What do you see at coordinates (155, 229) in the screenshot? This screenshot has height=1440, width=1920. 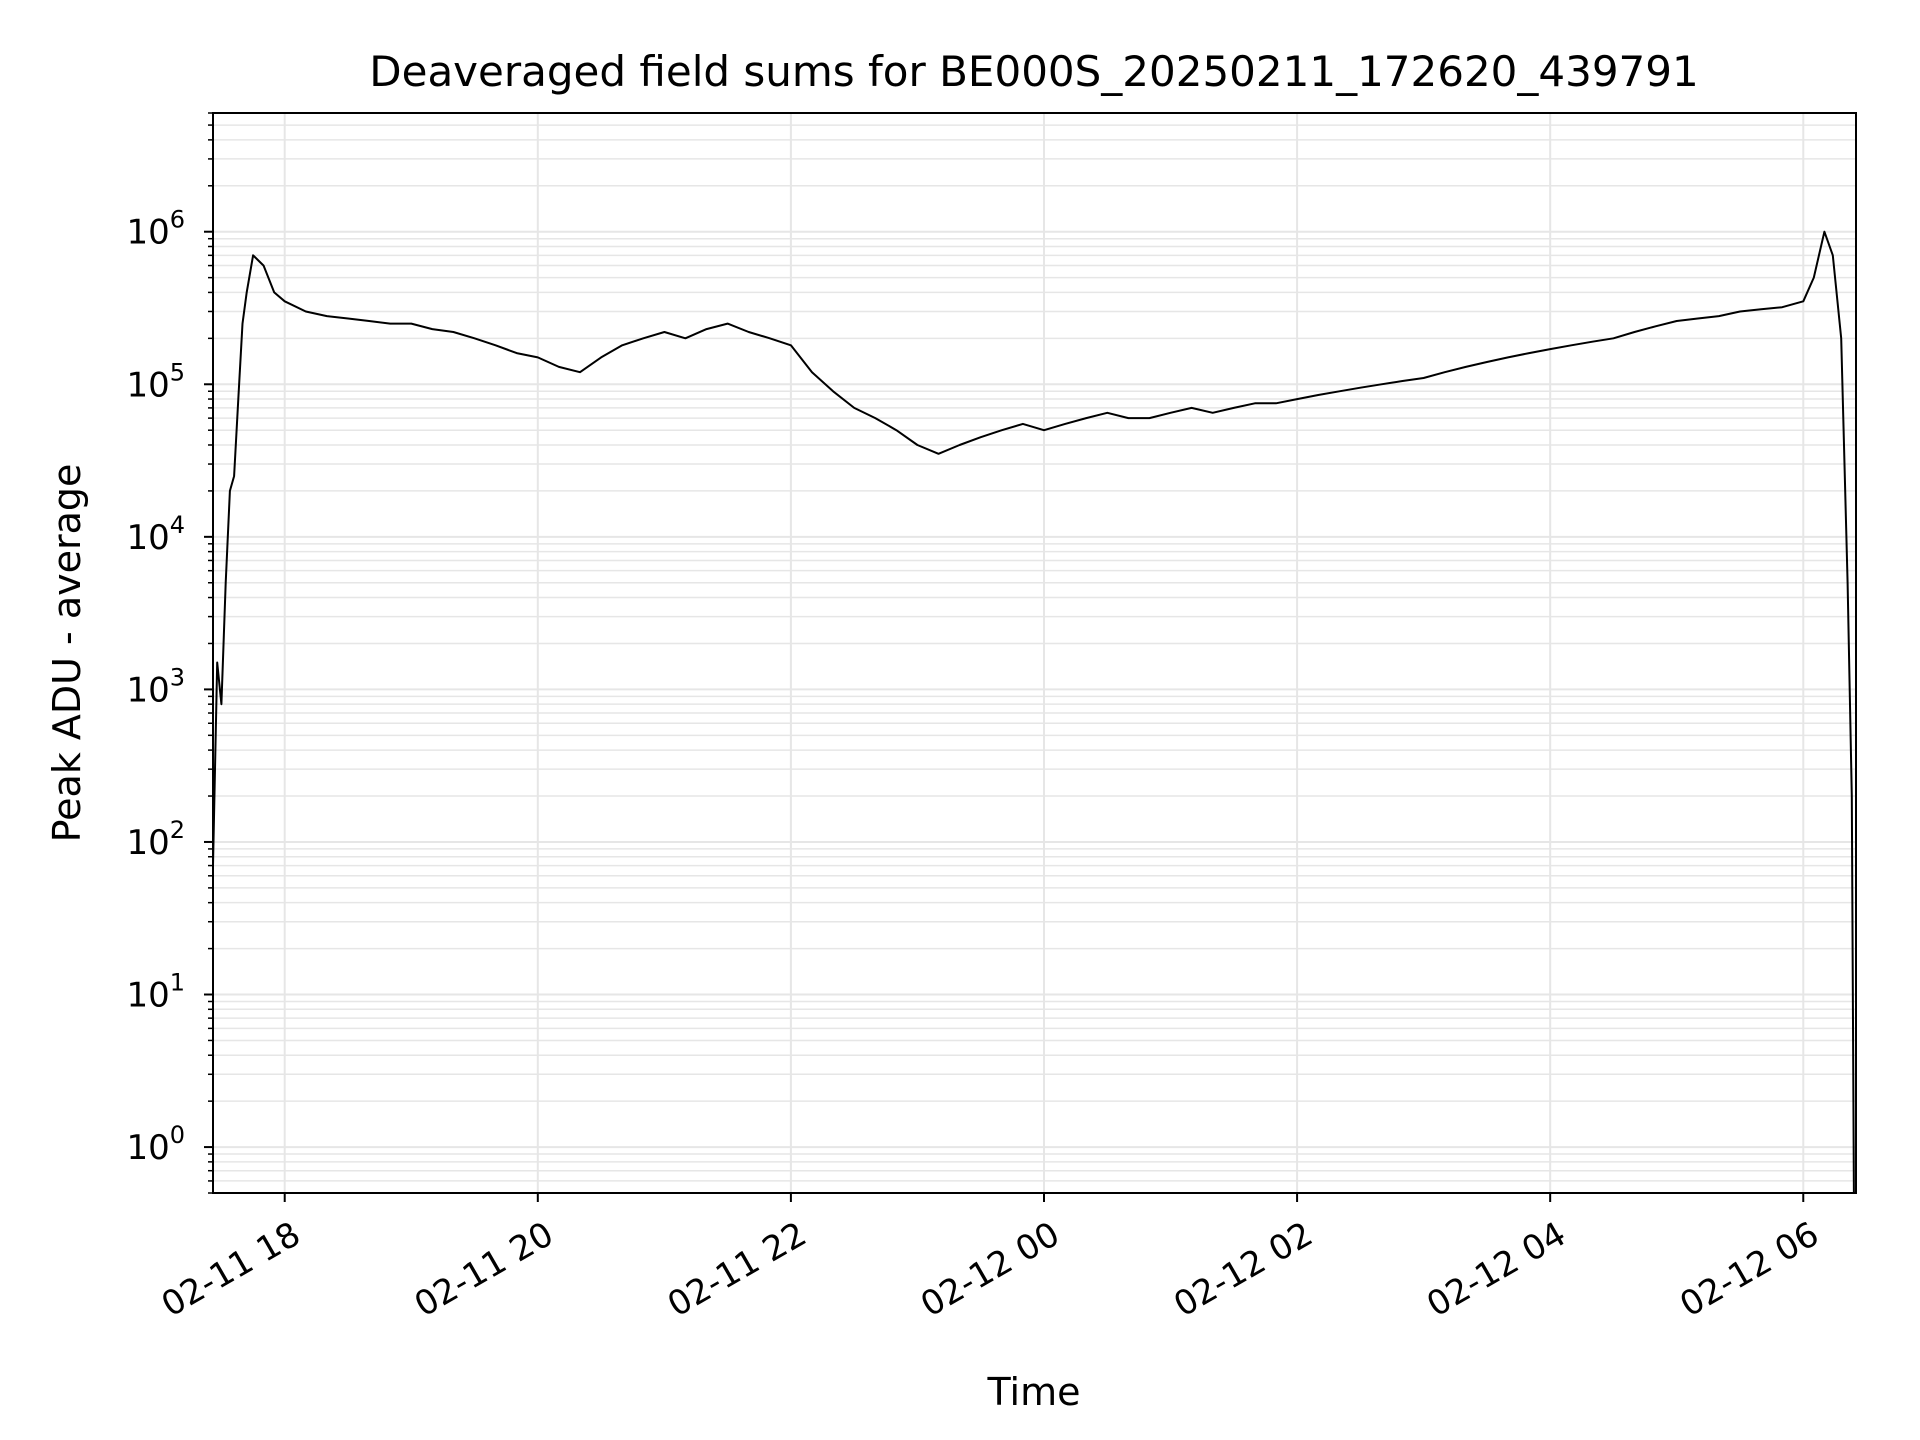 I see `y-tick-label: 10⁶` at bounding box center [155, 229].